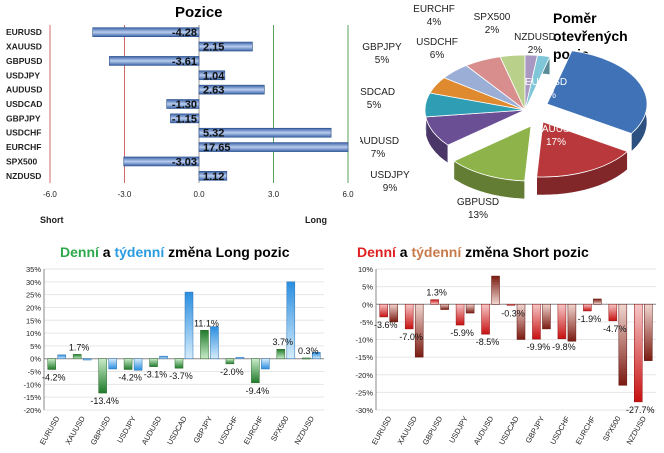  I want to click on category-label-usdcad: USDCAD, so click(24, 104).